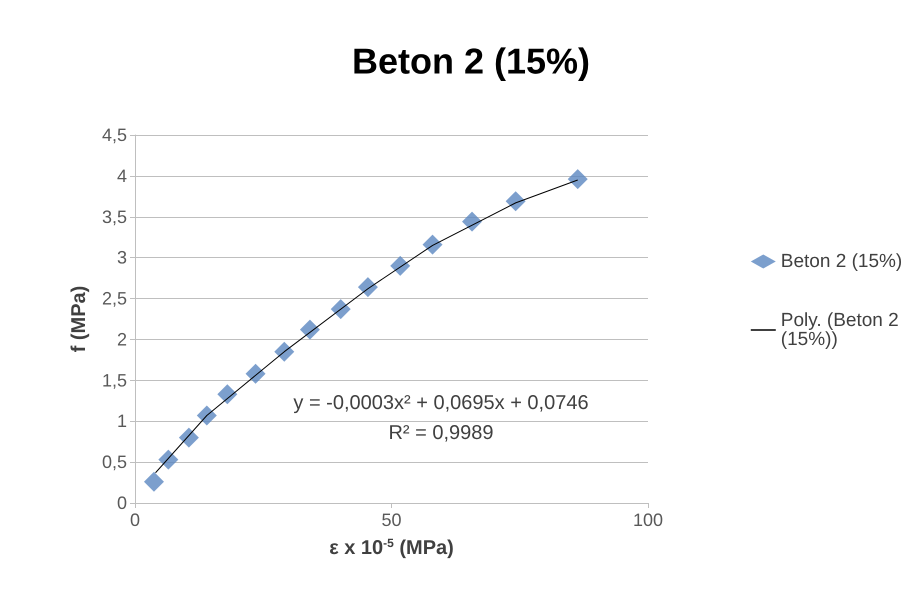 The height and width of the screenshot is (601, 913). What do you see at coordinates (114, 380) in the screenshot?
I see `y-tick-label: 1,5` at bounding box center [114, 380].